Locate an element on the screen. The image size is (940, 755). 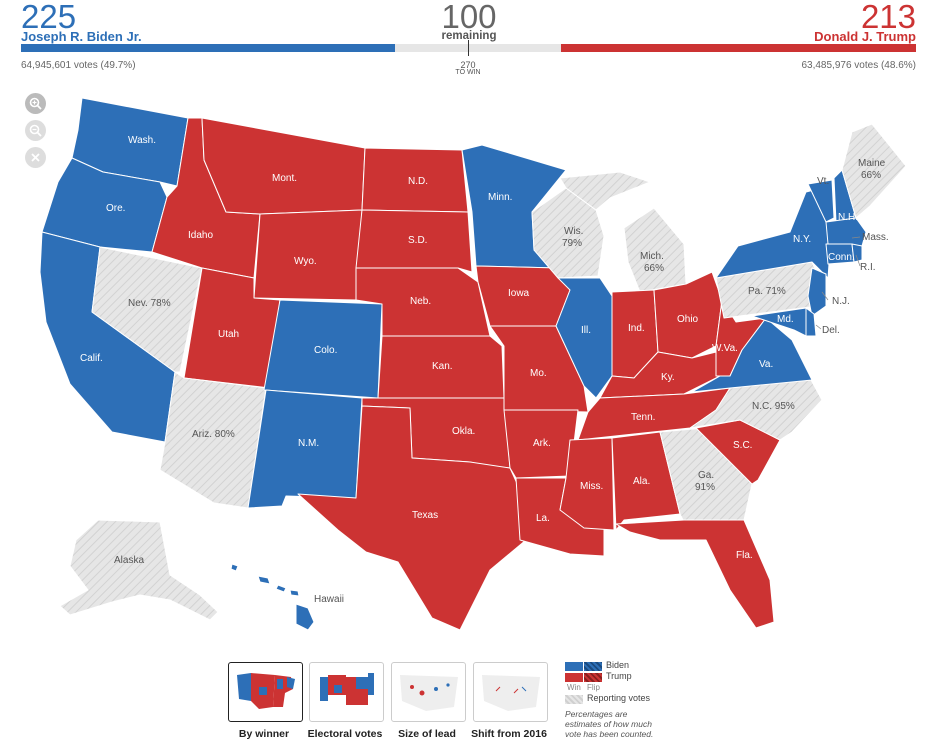
state-wy is located at coordinates (308, 255).